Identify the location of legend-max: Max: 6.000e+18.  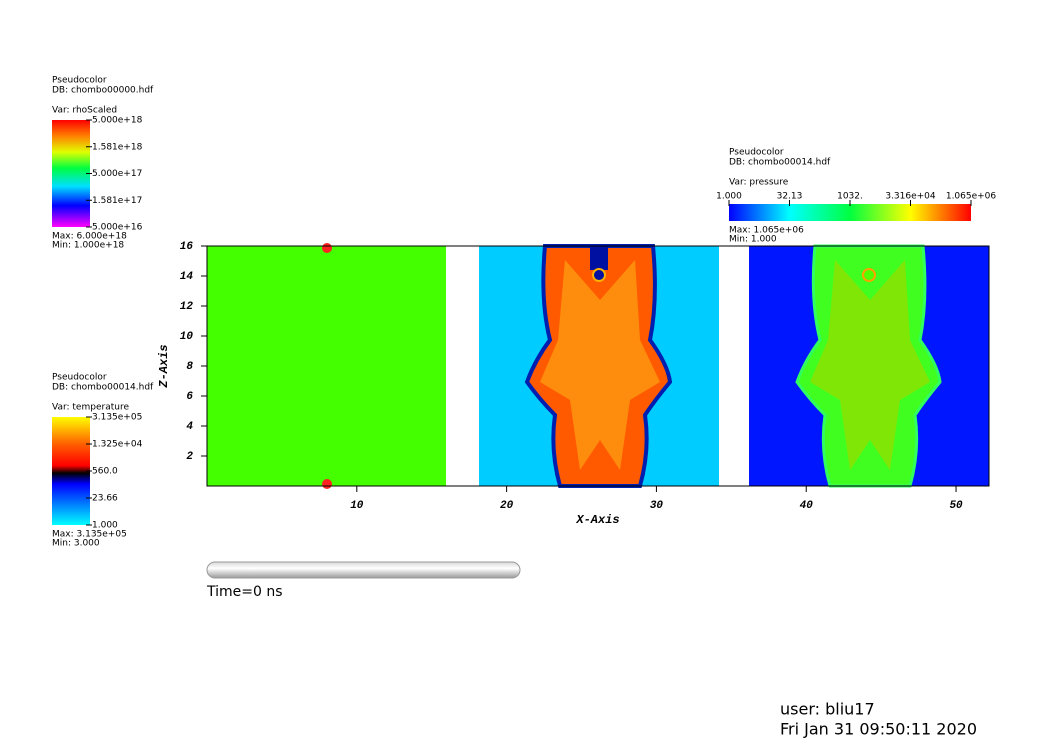
(89, 237).